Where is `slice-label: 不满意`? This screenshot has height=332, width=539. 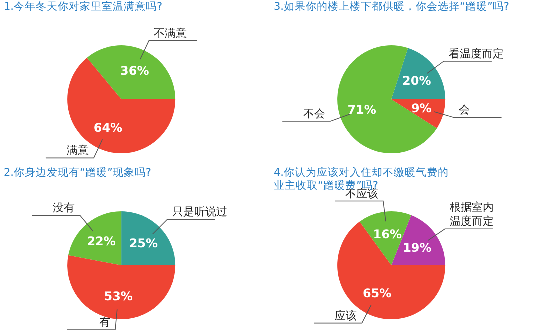 slice-label: 不满意 is located at coordinates (171, 33).